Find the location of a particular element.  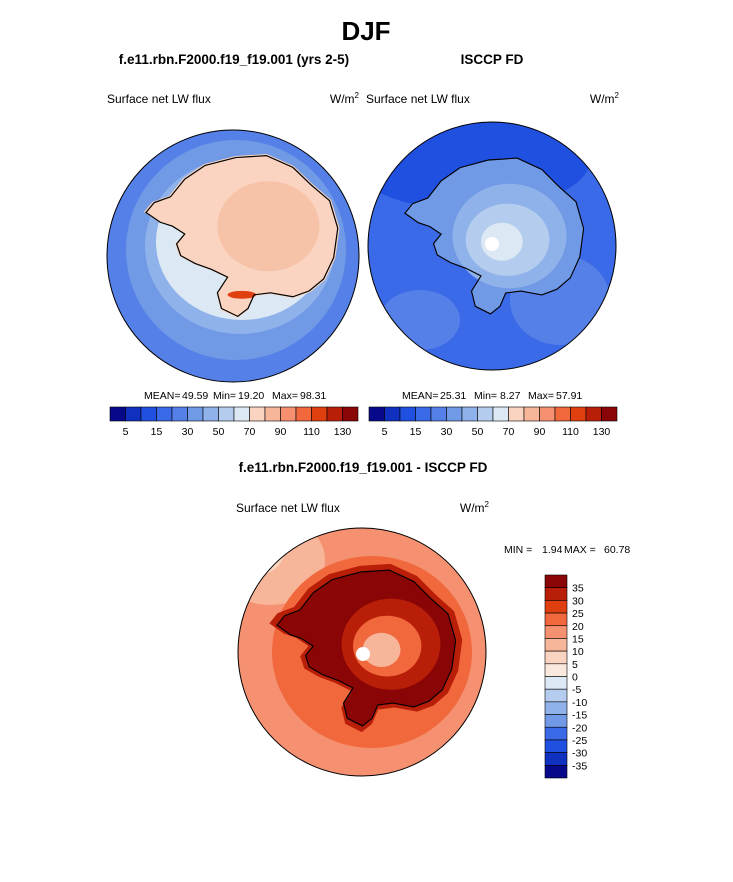

panel-obs-map is located at coordinates (492, 246).